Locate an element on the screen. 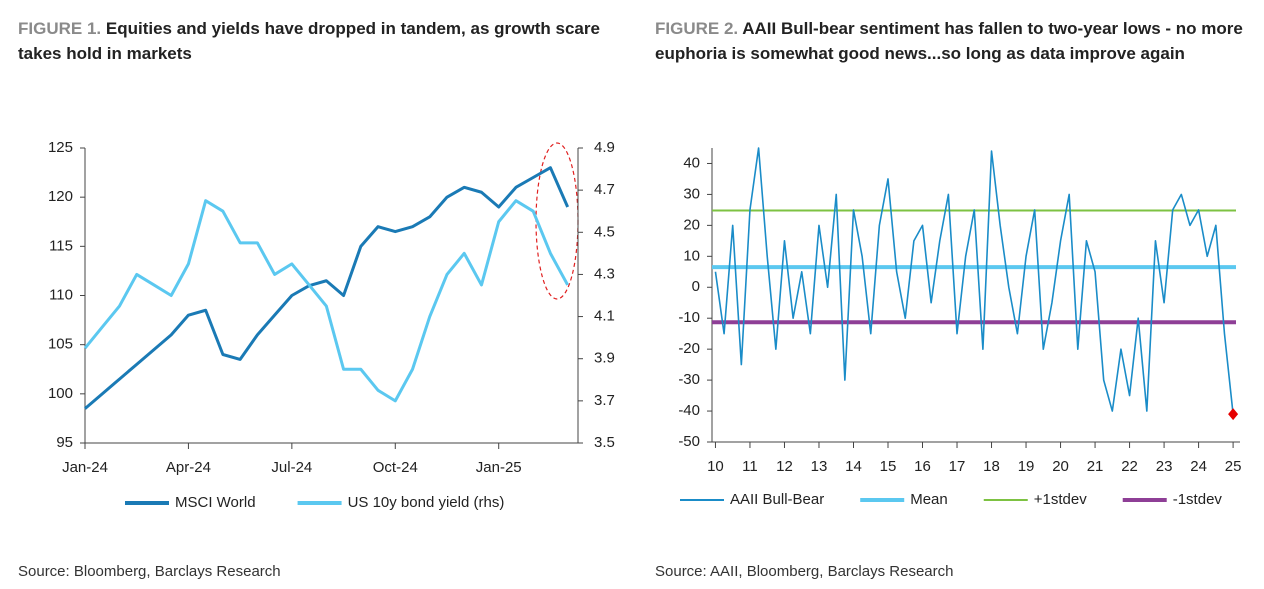 Image resolution: width=1264 pixels, height=589 pixels. y-tick-label: 125 is located at coordinates (60, 147).